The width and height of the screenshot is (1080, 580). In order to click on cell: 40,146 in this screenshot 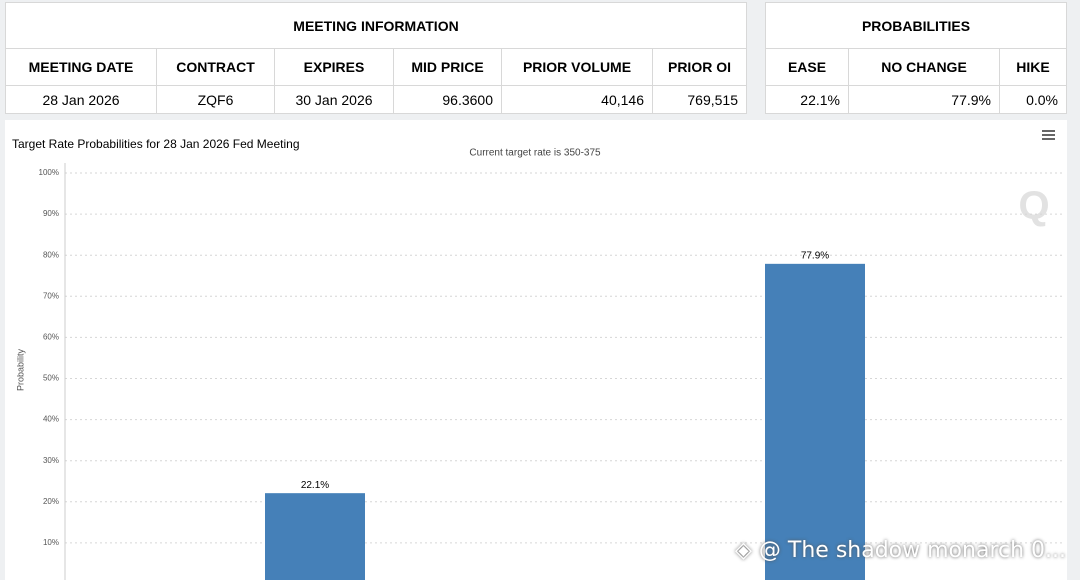, I will do `click(577, 99)`.